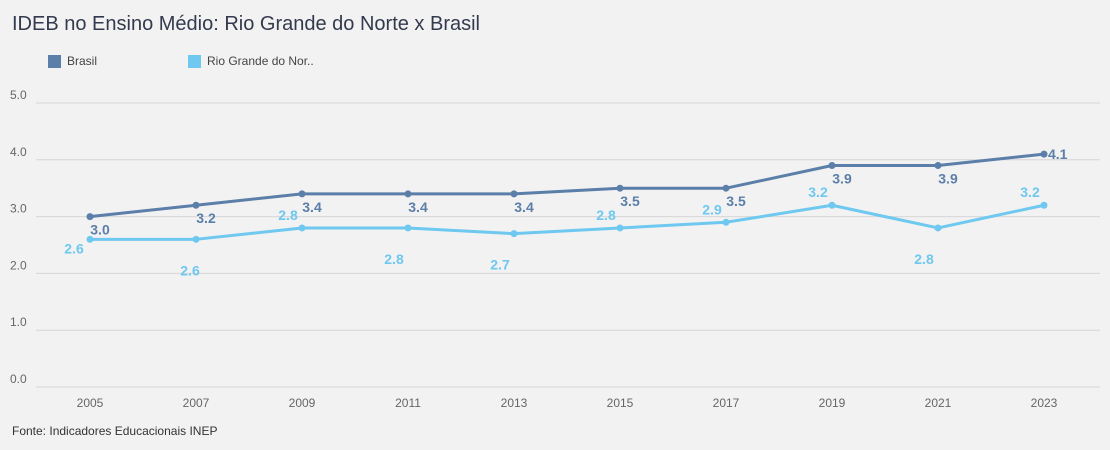 The width and height of the screenshot is (1110, 450). Describe the element at coordinates (194, 61) in the screenshot. I see `legend-swatch-rio-grande-do-norte` at that location.